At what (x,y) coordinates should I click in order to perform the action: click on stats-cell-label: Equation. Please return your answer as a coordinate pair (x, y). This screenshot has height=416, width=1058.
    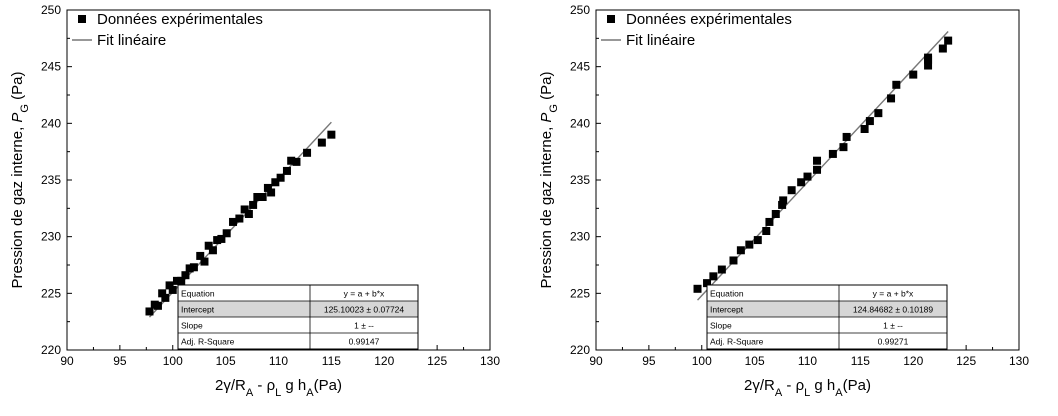
    Looking at the image, I should click on (727, 294).